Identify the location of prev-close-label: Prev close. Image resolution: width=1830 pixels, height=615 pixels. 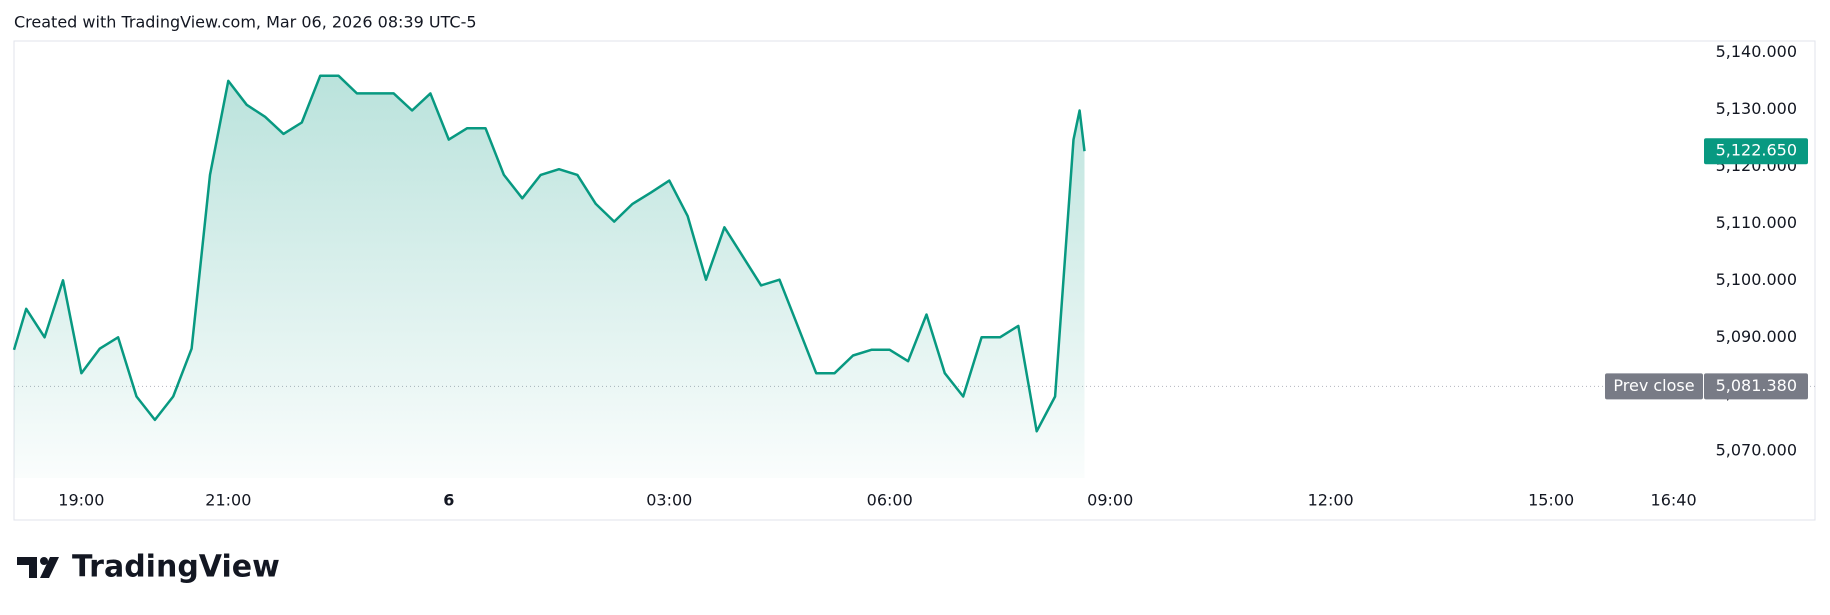
(1653, 385).